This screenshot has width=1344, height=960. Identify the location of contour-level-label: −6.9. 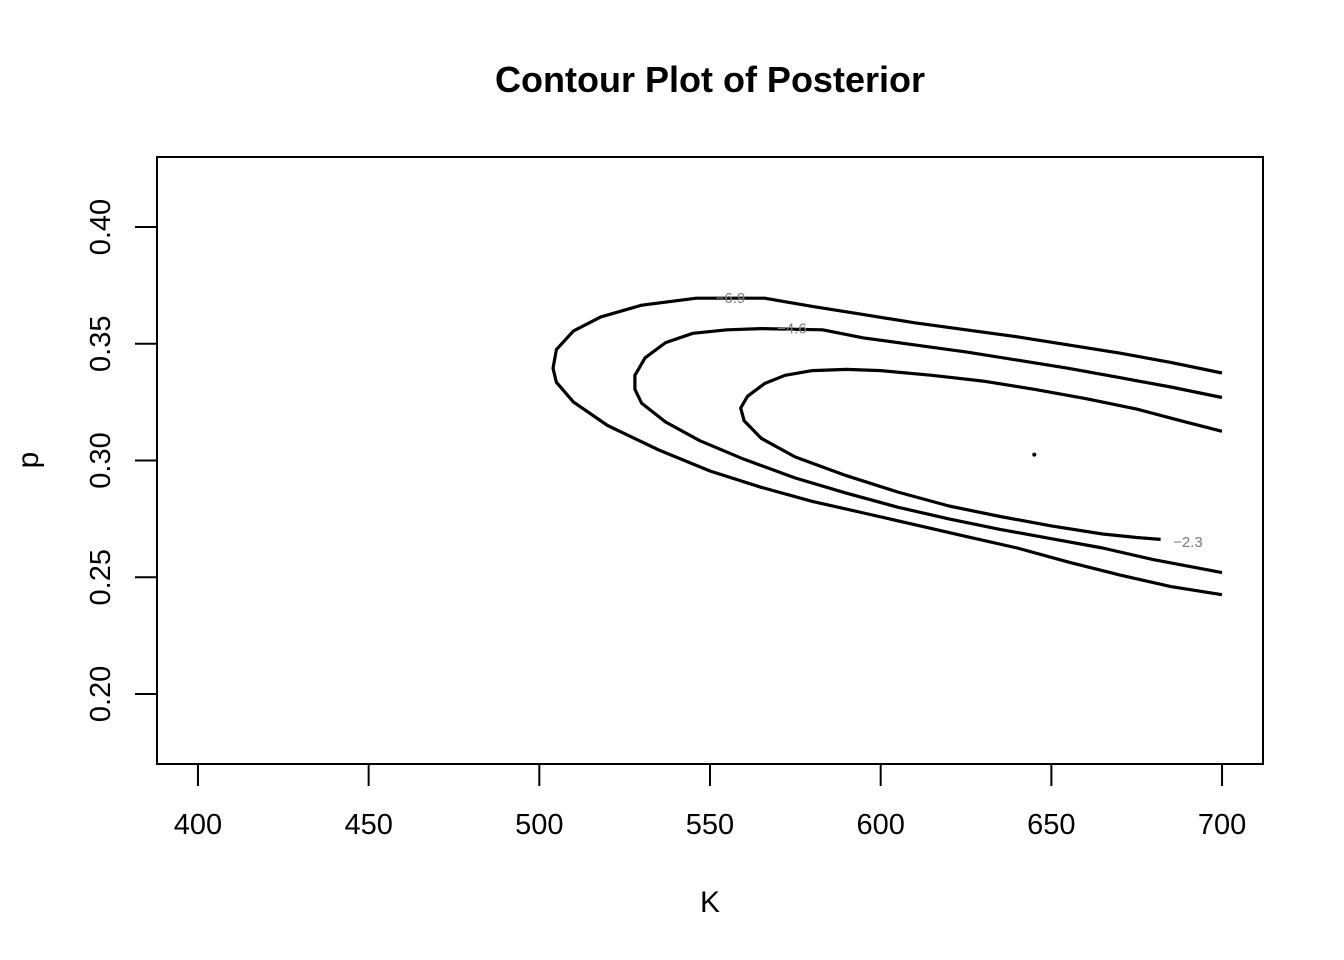
(731, 298).